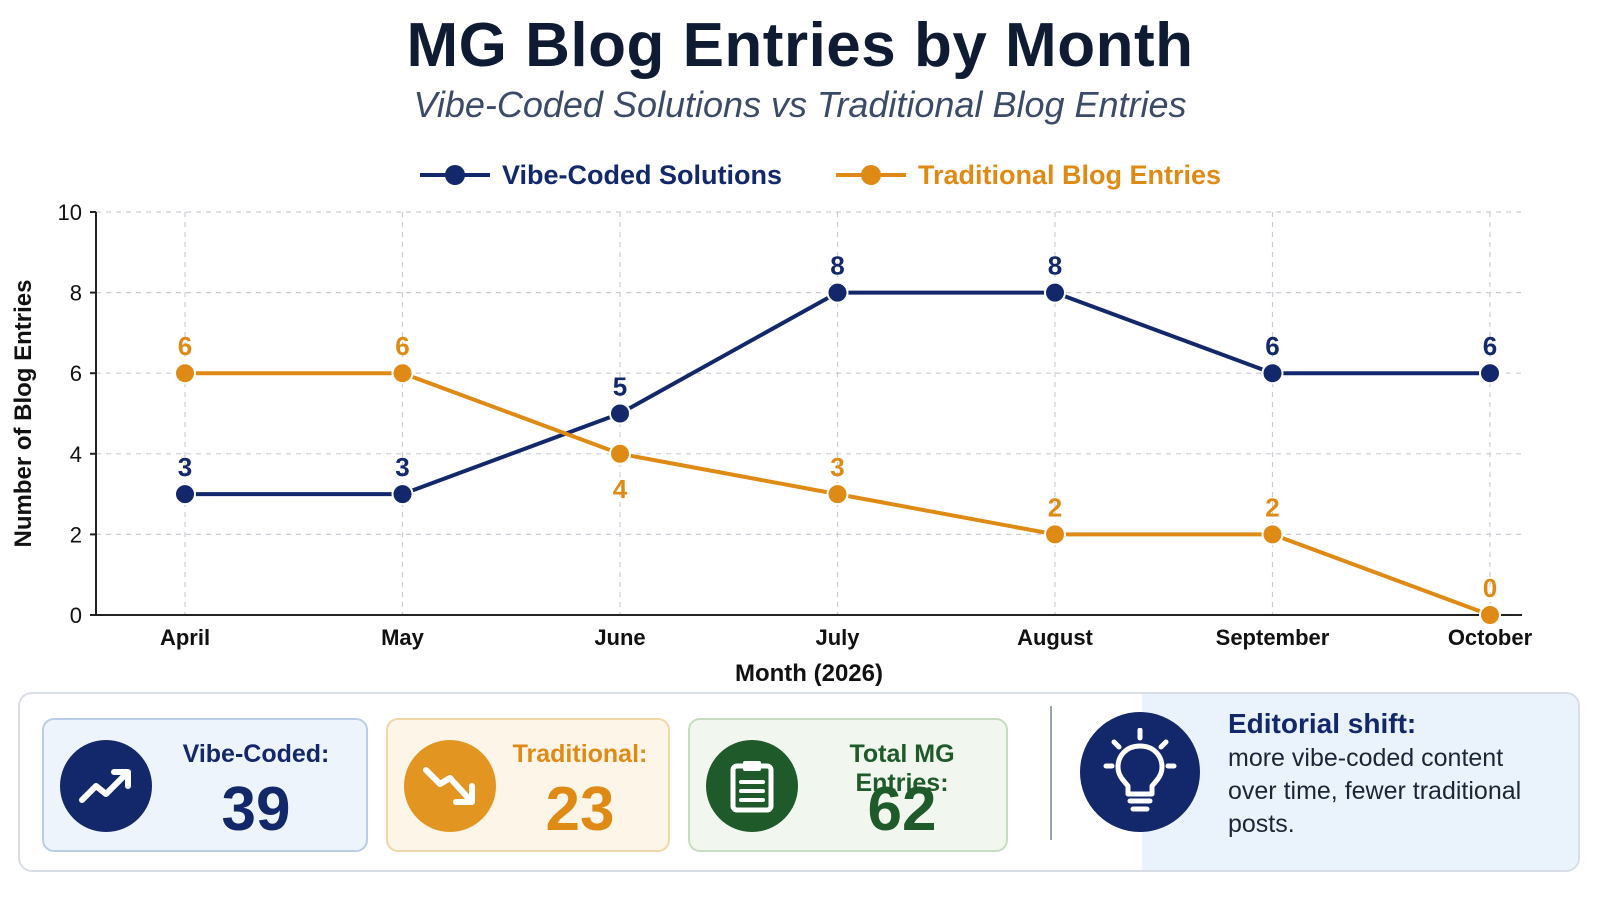  Describe the element at coordinates (76, 373) in the screenshot. I see `y-tick-label: 6` at that location.